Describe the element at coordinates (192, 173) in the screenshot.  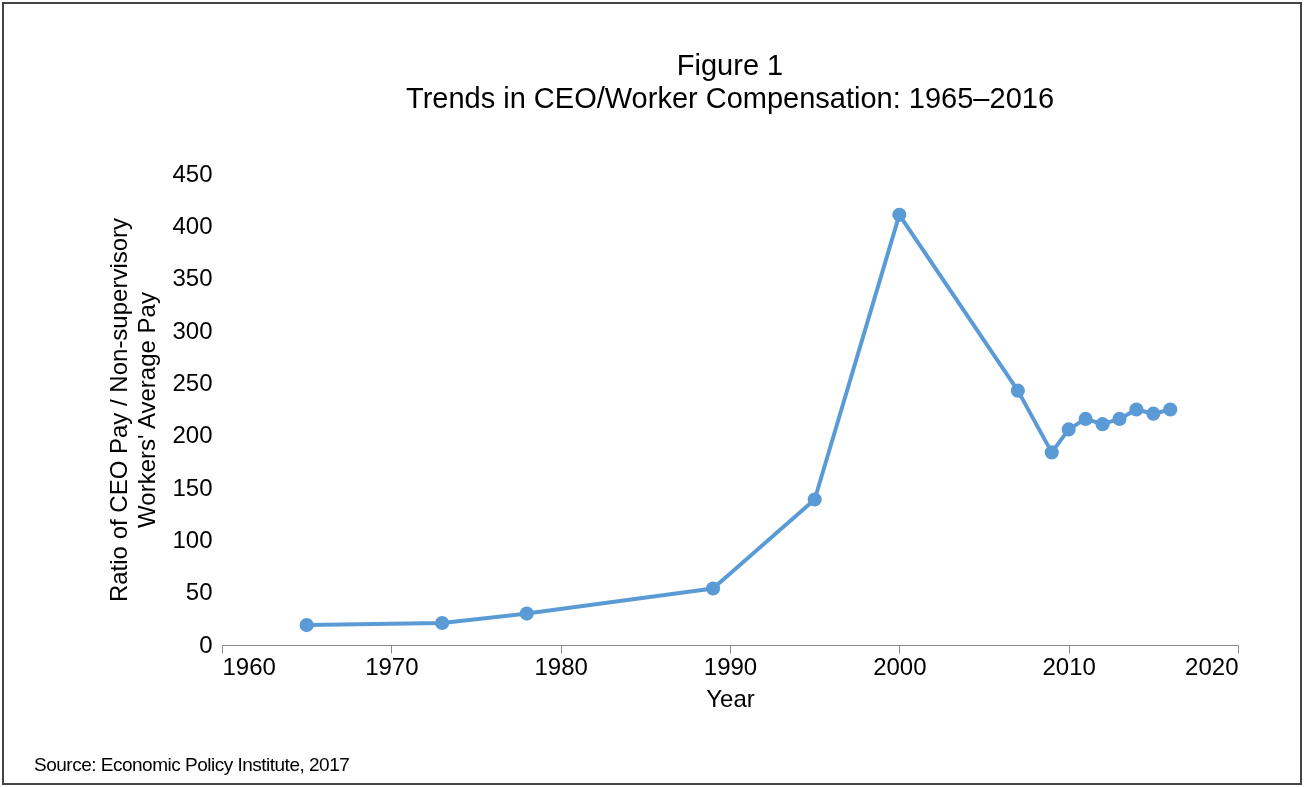
I see `y-tick-label: 450` at that location.